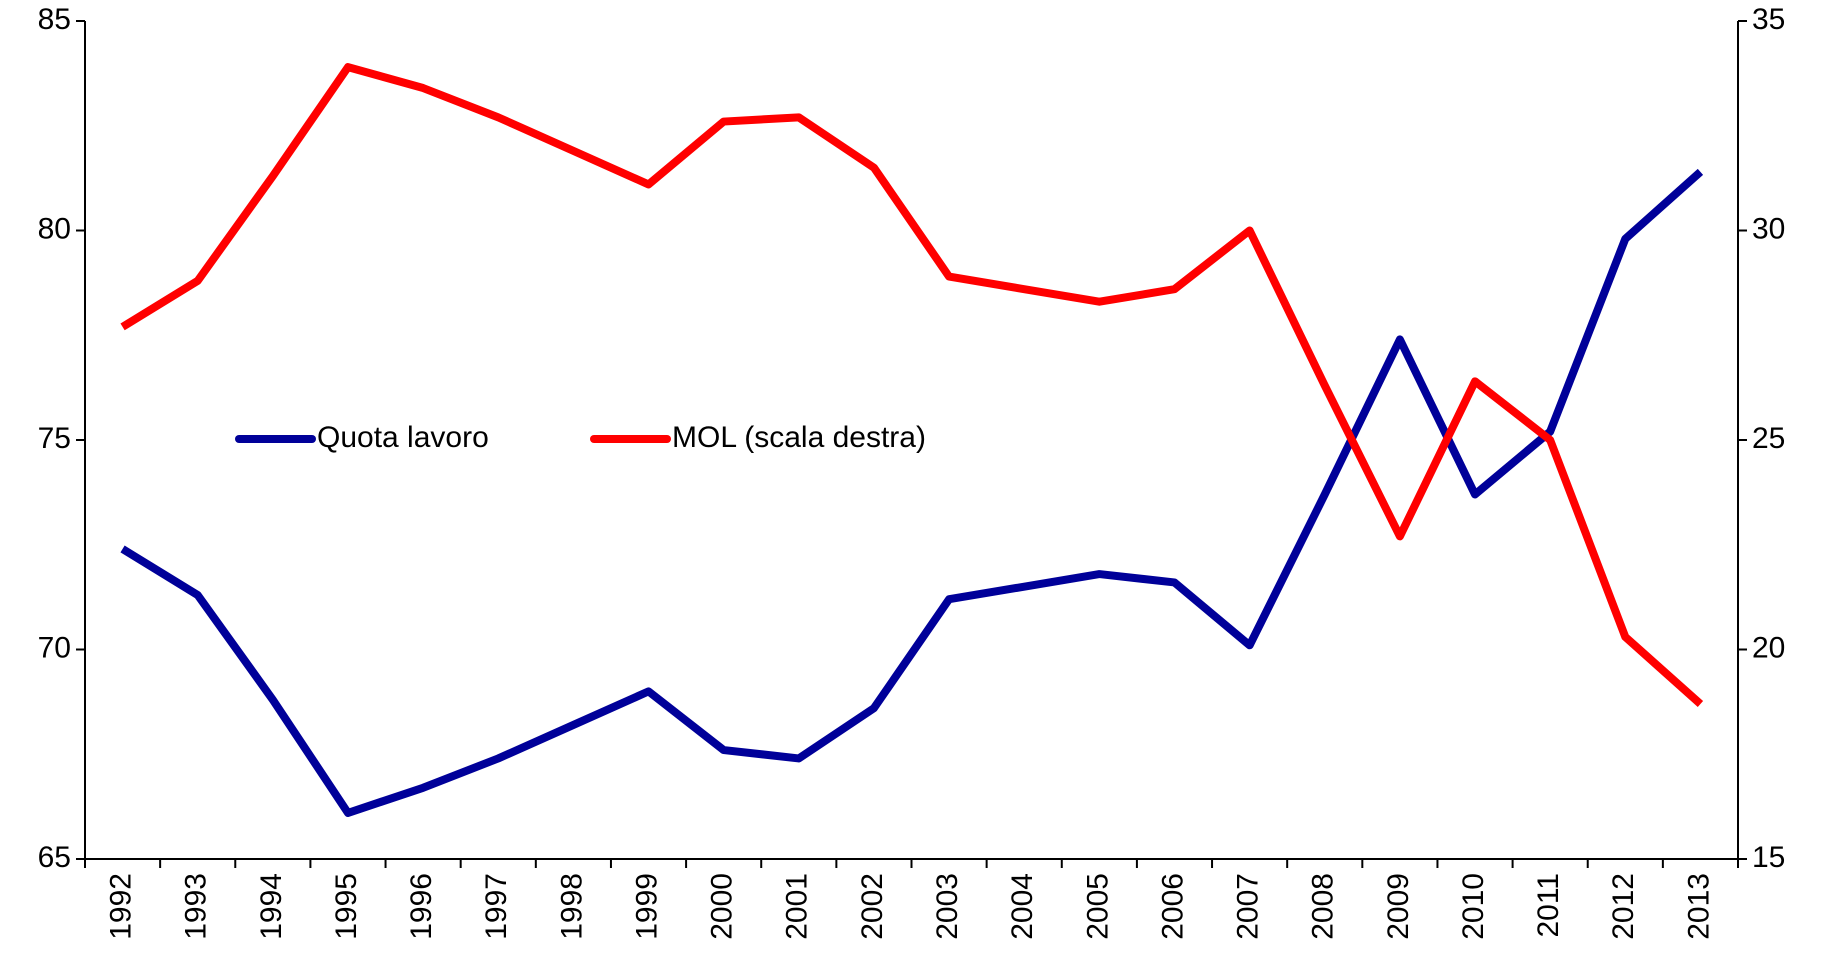  What do you see at coordinates (271, 906) in the screenshot?
I see `x-tick-label: 1994` at bounding box center [271, 906].